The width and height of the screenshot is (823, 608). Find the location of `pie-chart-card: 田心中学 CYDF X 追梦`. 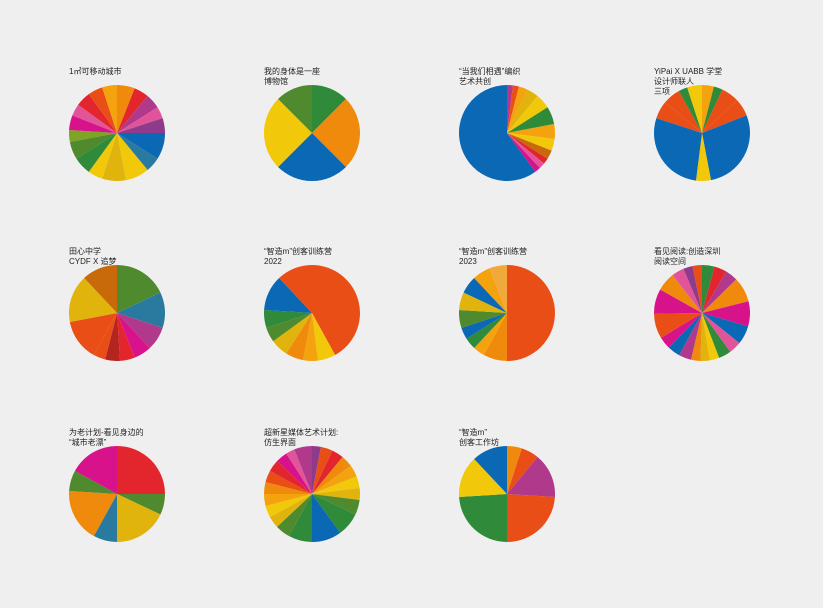

pie-chart-card: 田心中学 CYDF X 追梦 is located at coordinates (134, 337).